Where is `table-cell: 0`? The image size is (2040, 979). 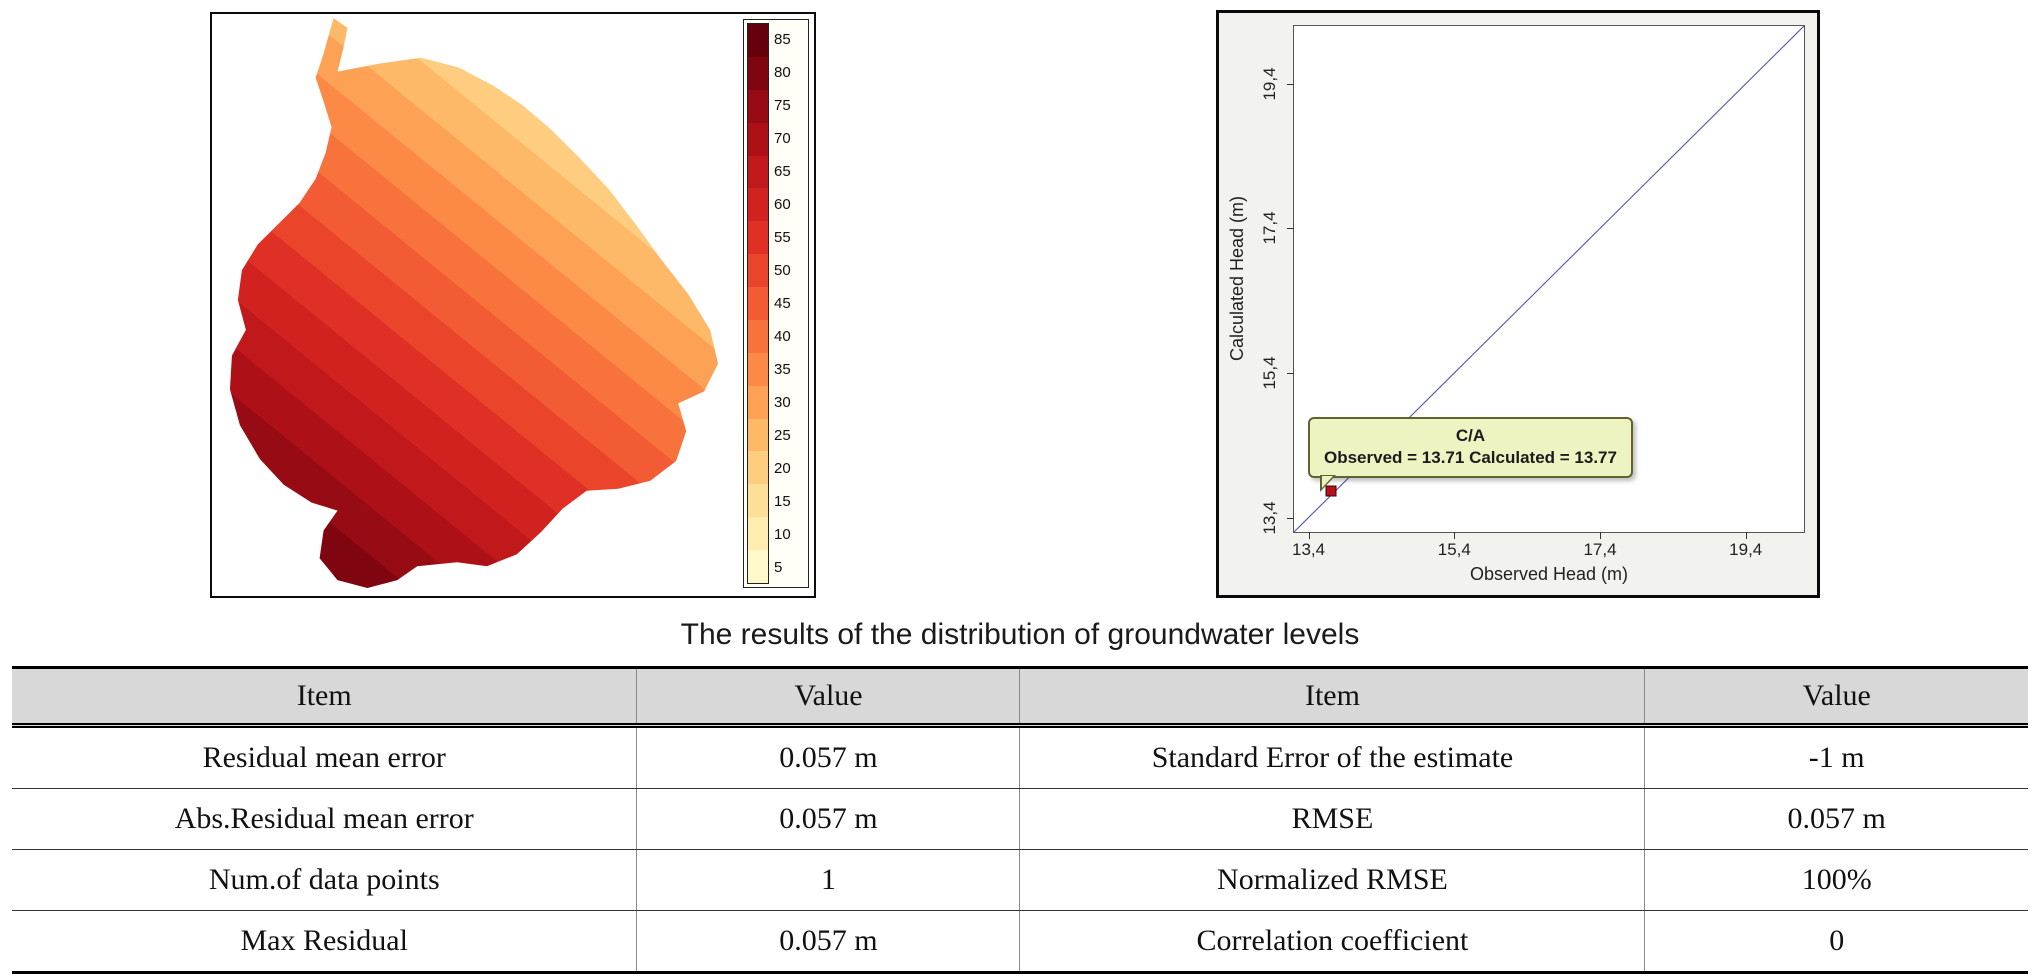 table-cell: 0 is located at coordinates (1836, 941).